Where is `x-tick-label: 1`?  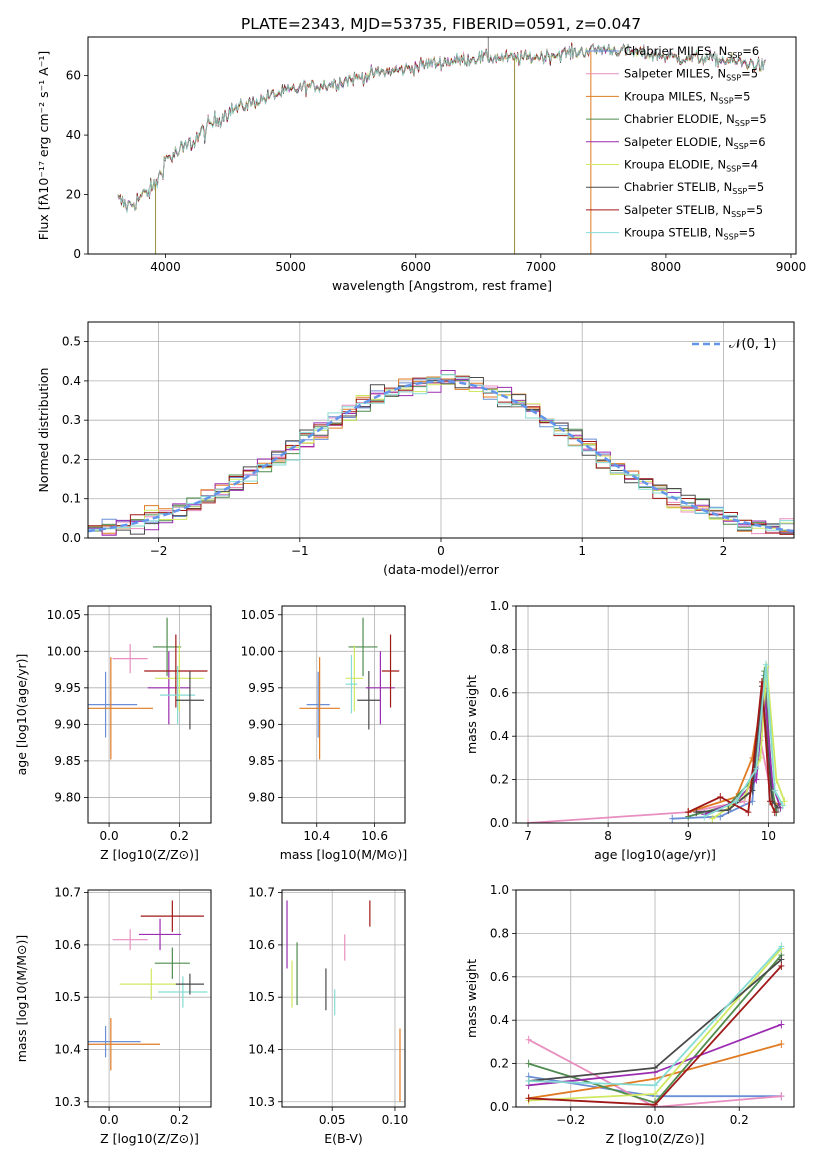
x-tick-label: 1 is located at coordinates (582, 551).